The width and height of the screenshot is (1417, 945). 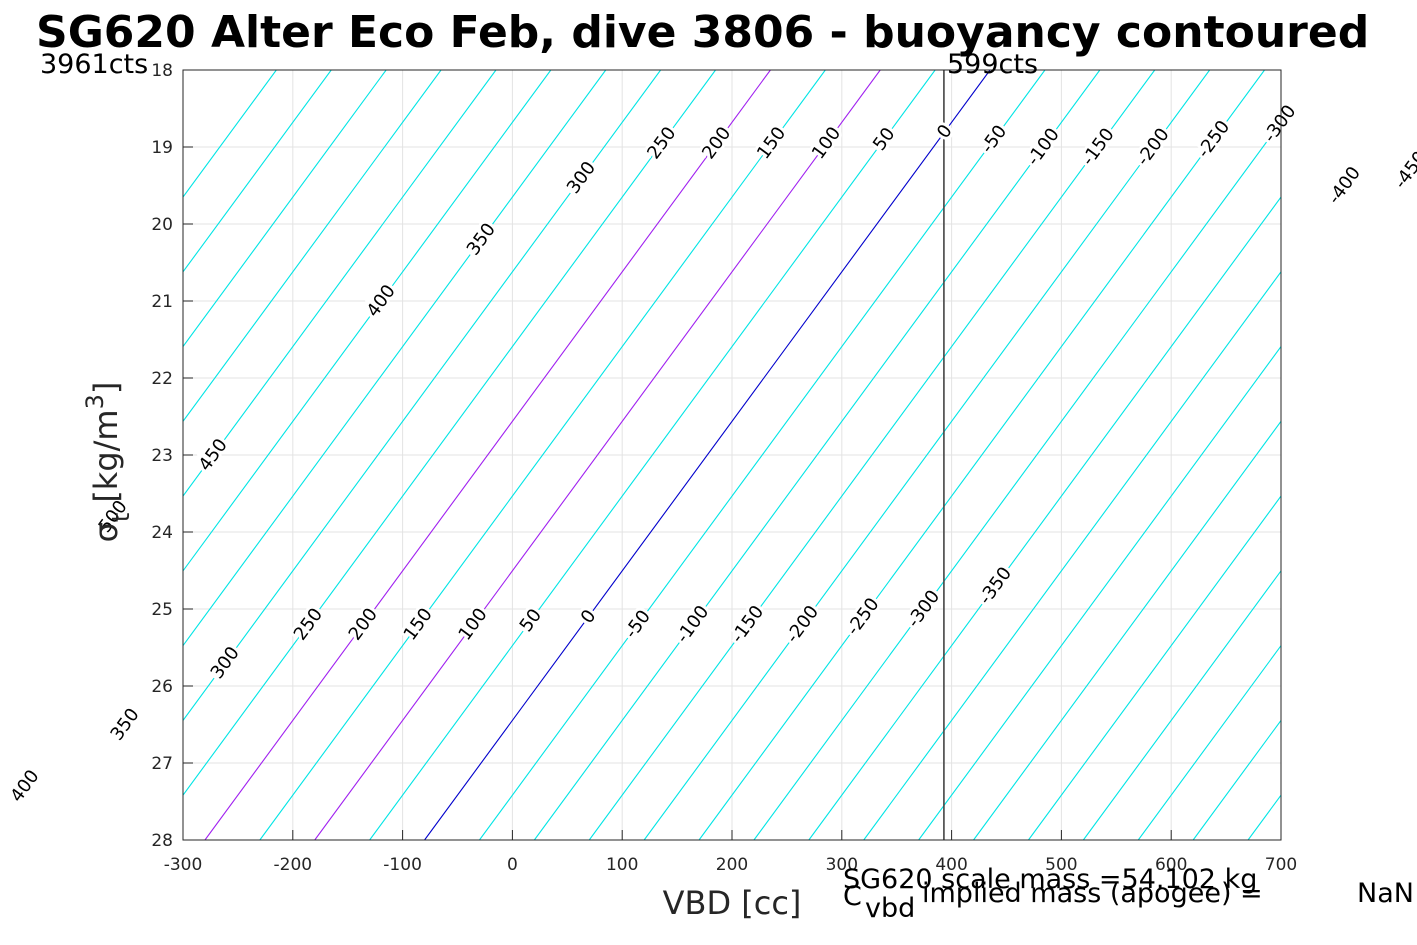 What do you see at coordinates (162, 841) in the screenshot?
I see `y-tick-label: 28` at bounding box center [162, 841].